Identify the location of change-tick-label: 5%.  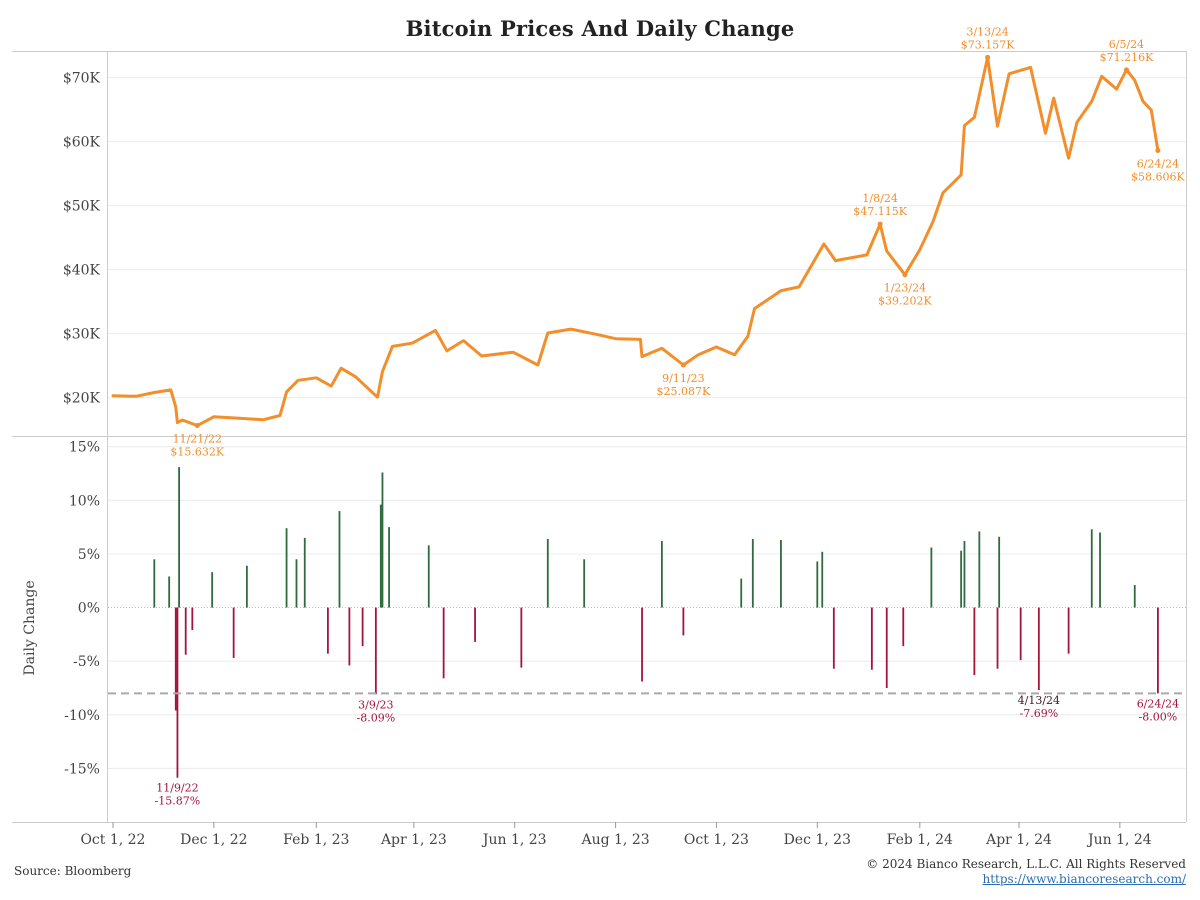
(89, 555).